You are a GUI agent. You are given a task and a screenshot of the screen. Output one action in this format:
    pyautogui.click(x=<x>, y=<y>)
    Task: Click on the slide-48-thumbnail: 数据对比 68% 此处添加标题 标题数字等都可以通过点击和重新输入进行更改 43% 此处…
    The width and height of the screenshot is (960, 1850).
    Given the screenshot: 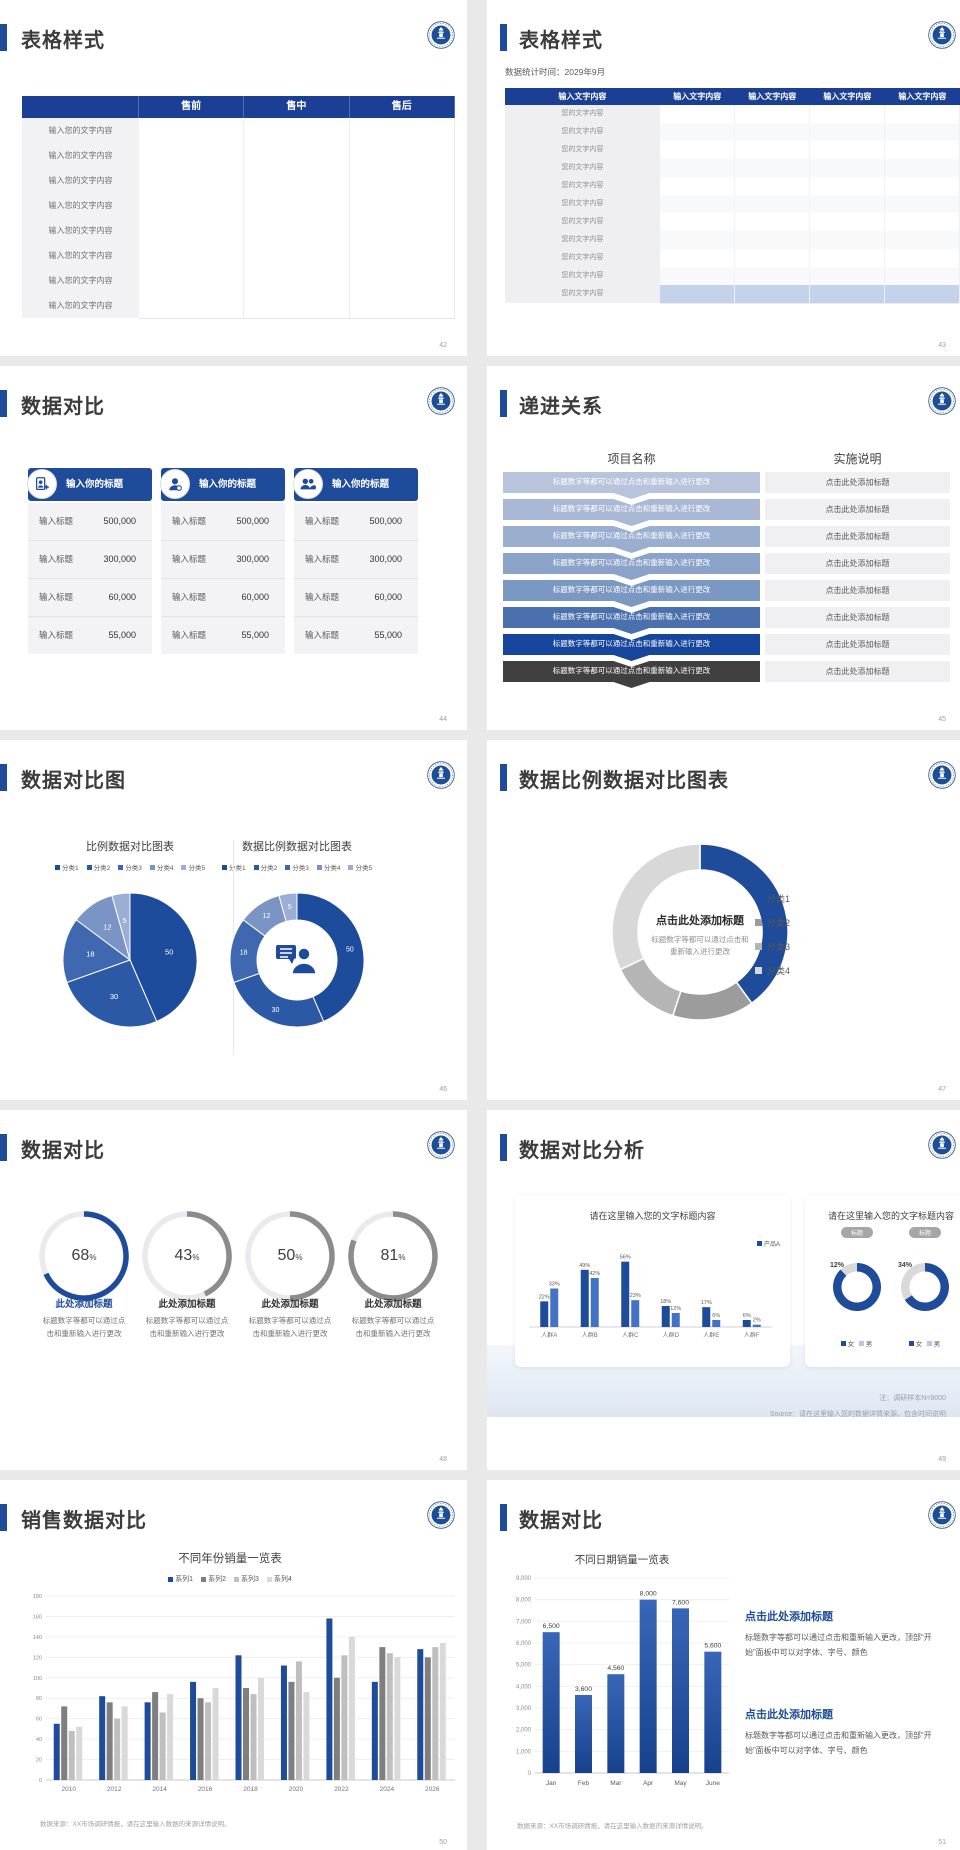 What is the action you would take?
    pyautogui.click(x=233, y=1290)
    